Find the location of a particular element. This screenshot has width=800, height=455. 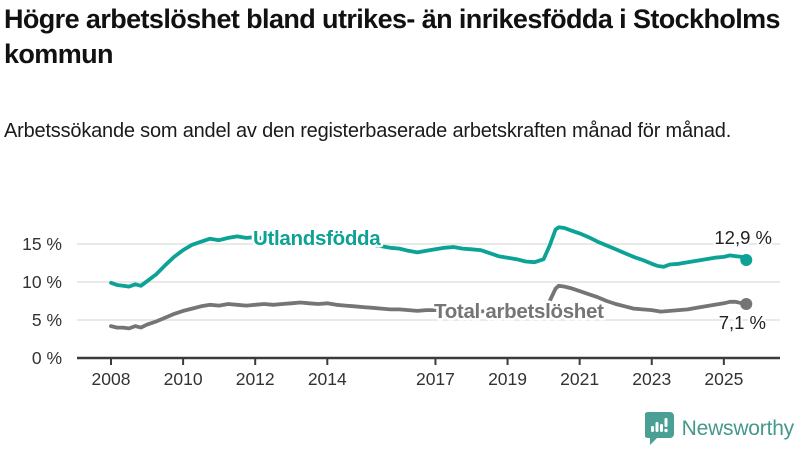

x-axis-tick-label: 2021 is located at coordinates (579, 379).